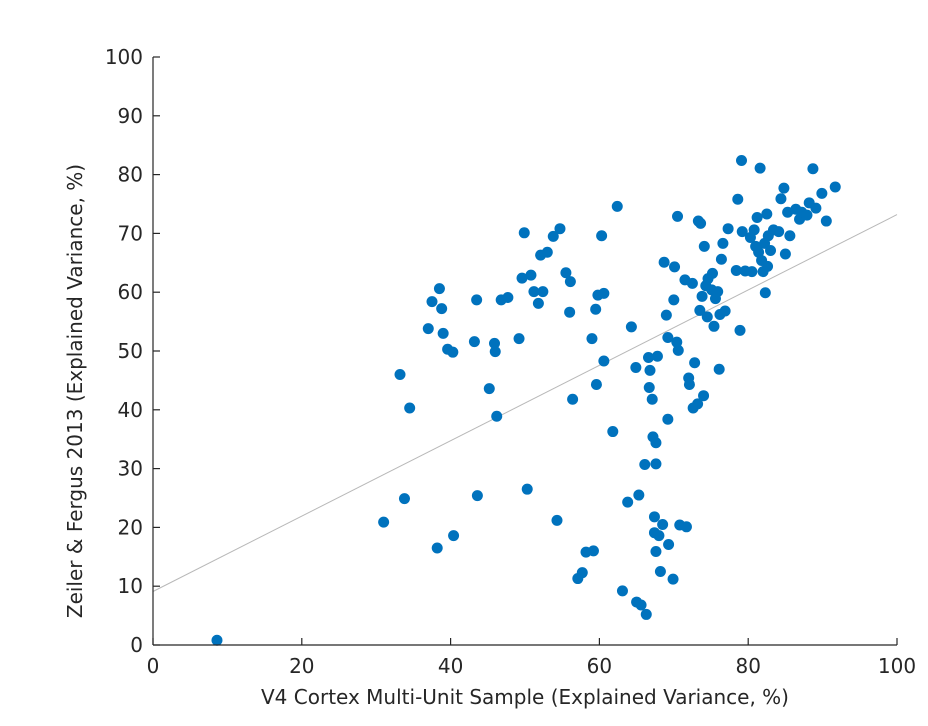 The image size is (928, 726). What do you see at coordinates (450, 666) in the screenshot?
I see `x-tick-label: 40` at bounding box center [450, 666].